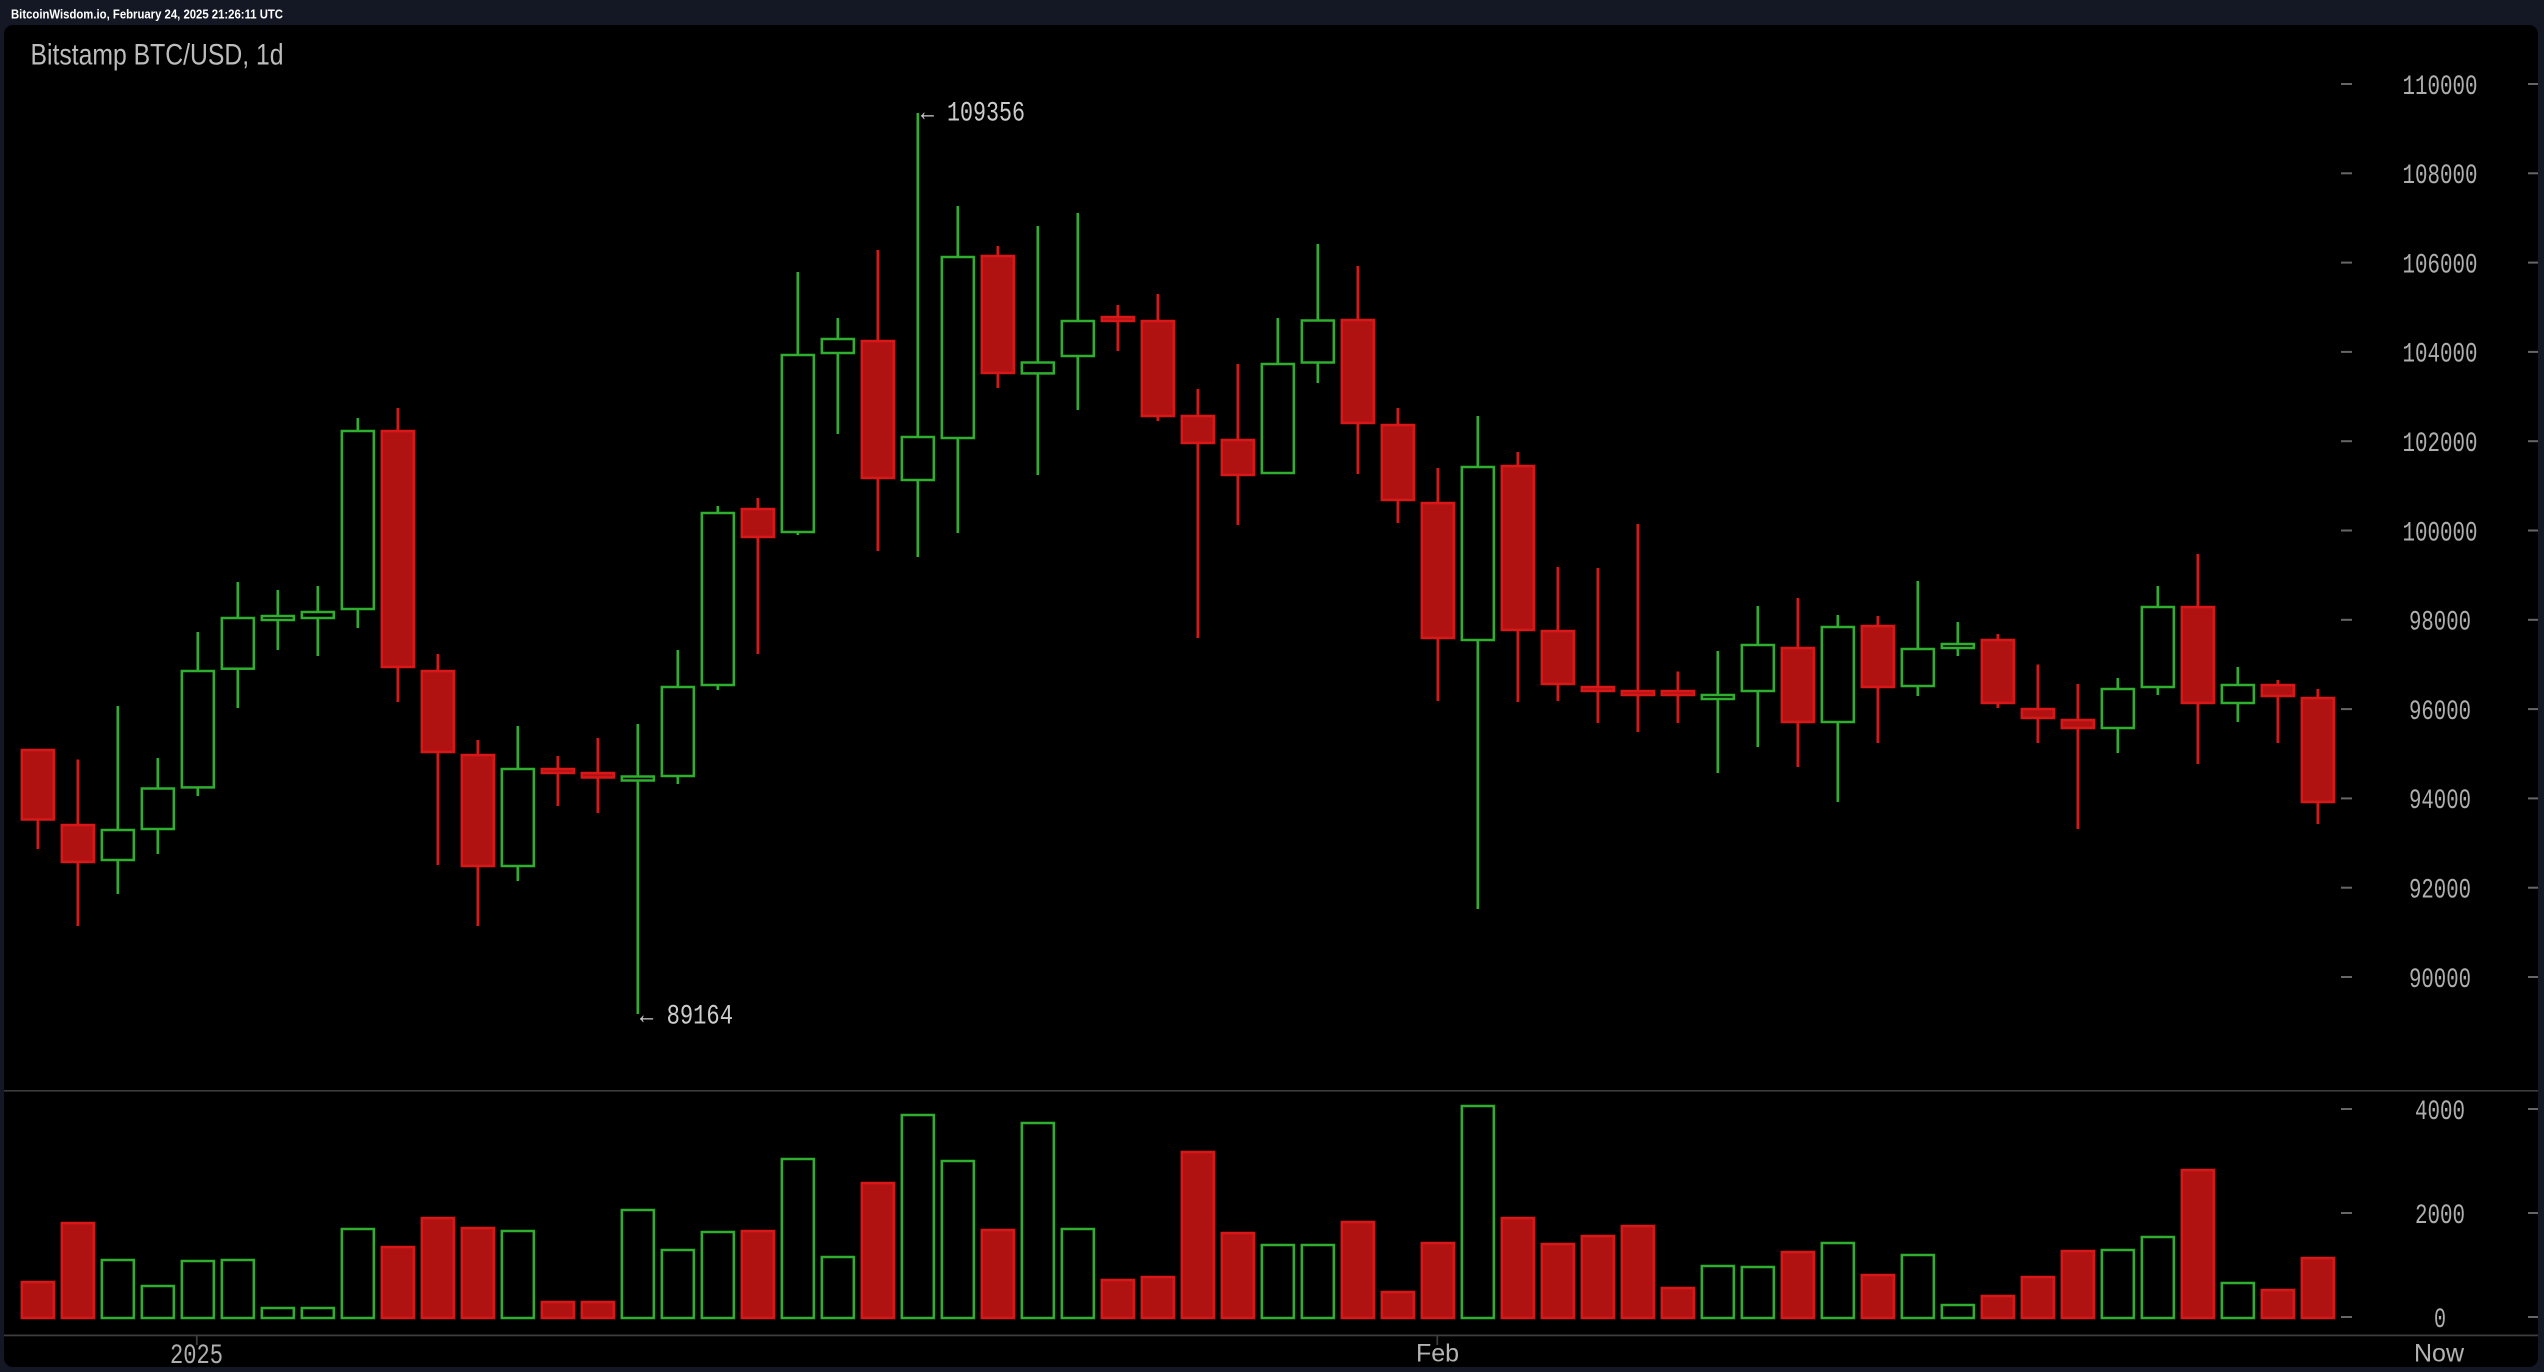  What do you see at coordinates (2439, 1354) in the screenshot?
I see `svg-text: Now` at bounding box center [2439, 1354].